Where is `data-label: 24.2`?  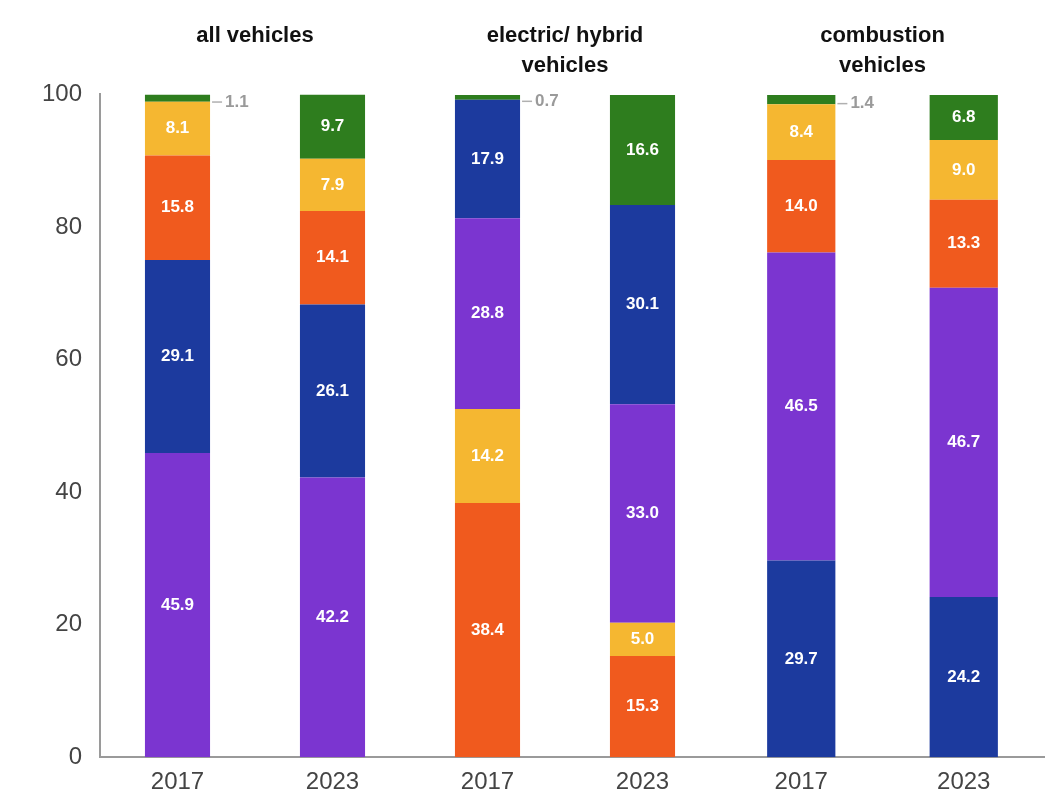 data-label: 24.2 is located at coordinates (964, 676).